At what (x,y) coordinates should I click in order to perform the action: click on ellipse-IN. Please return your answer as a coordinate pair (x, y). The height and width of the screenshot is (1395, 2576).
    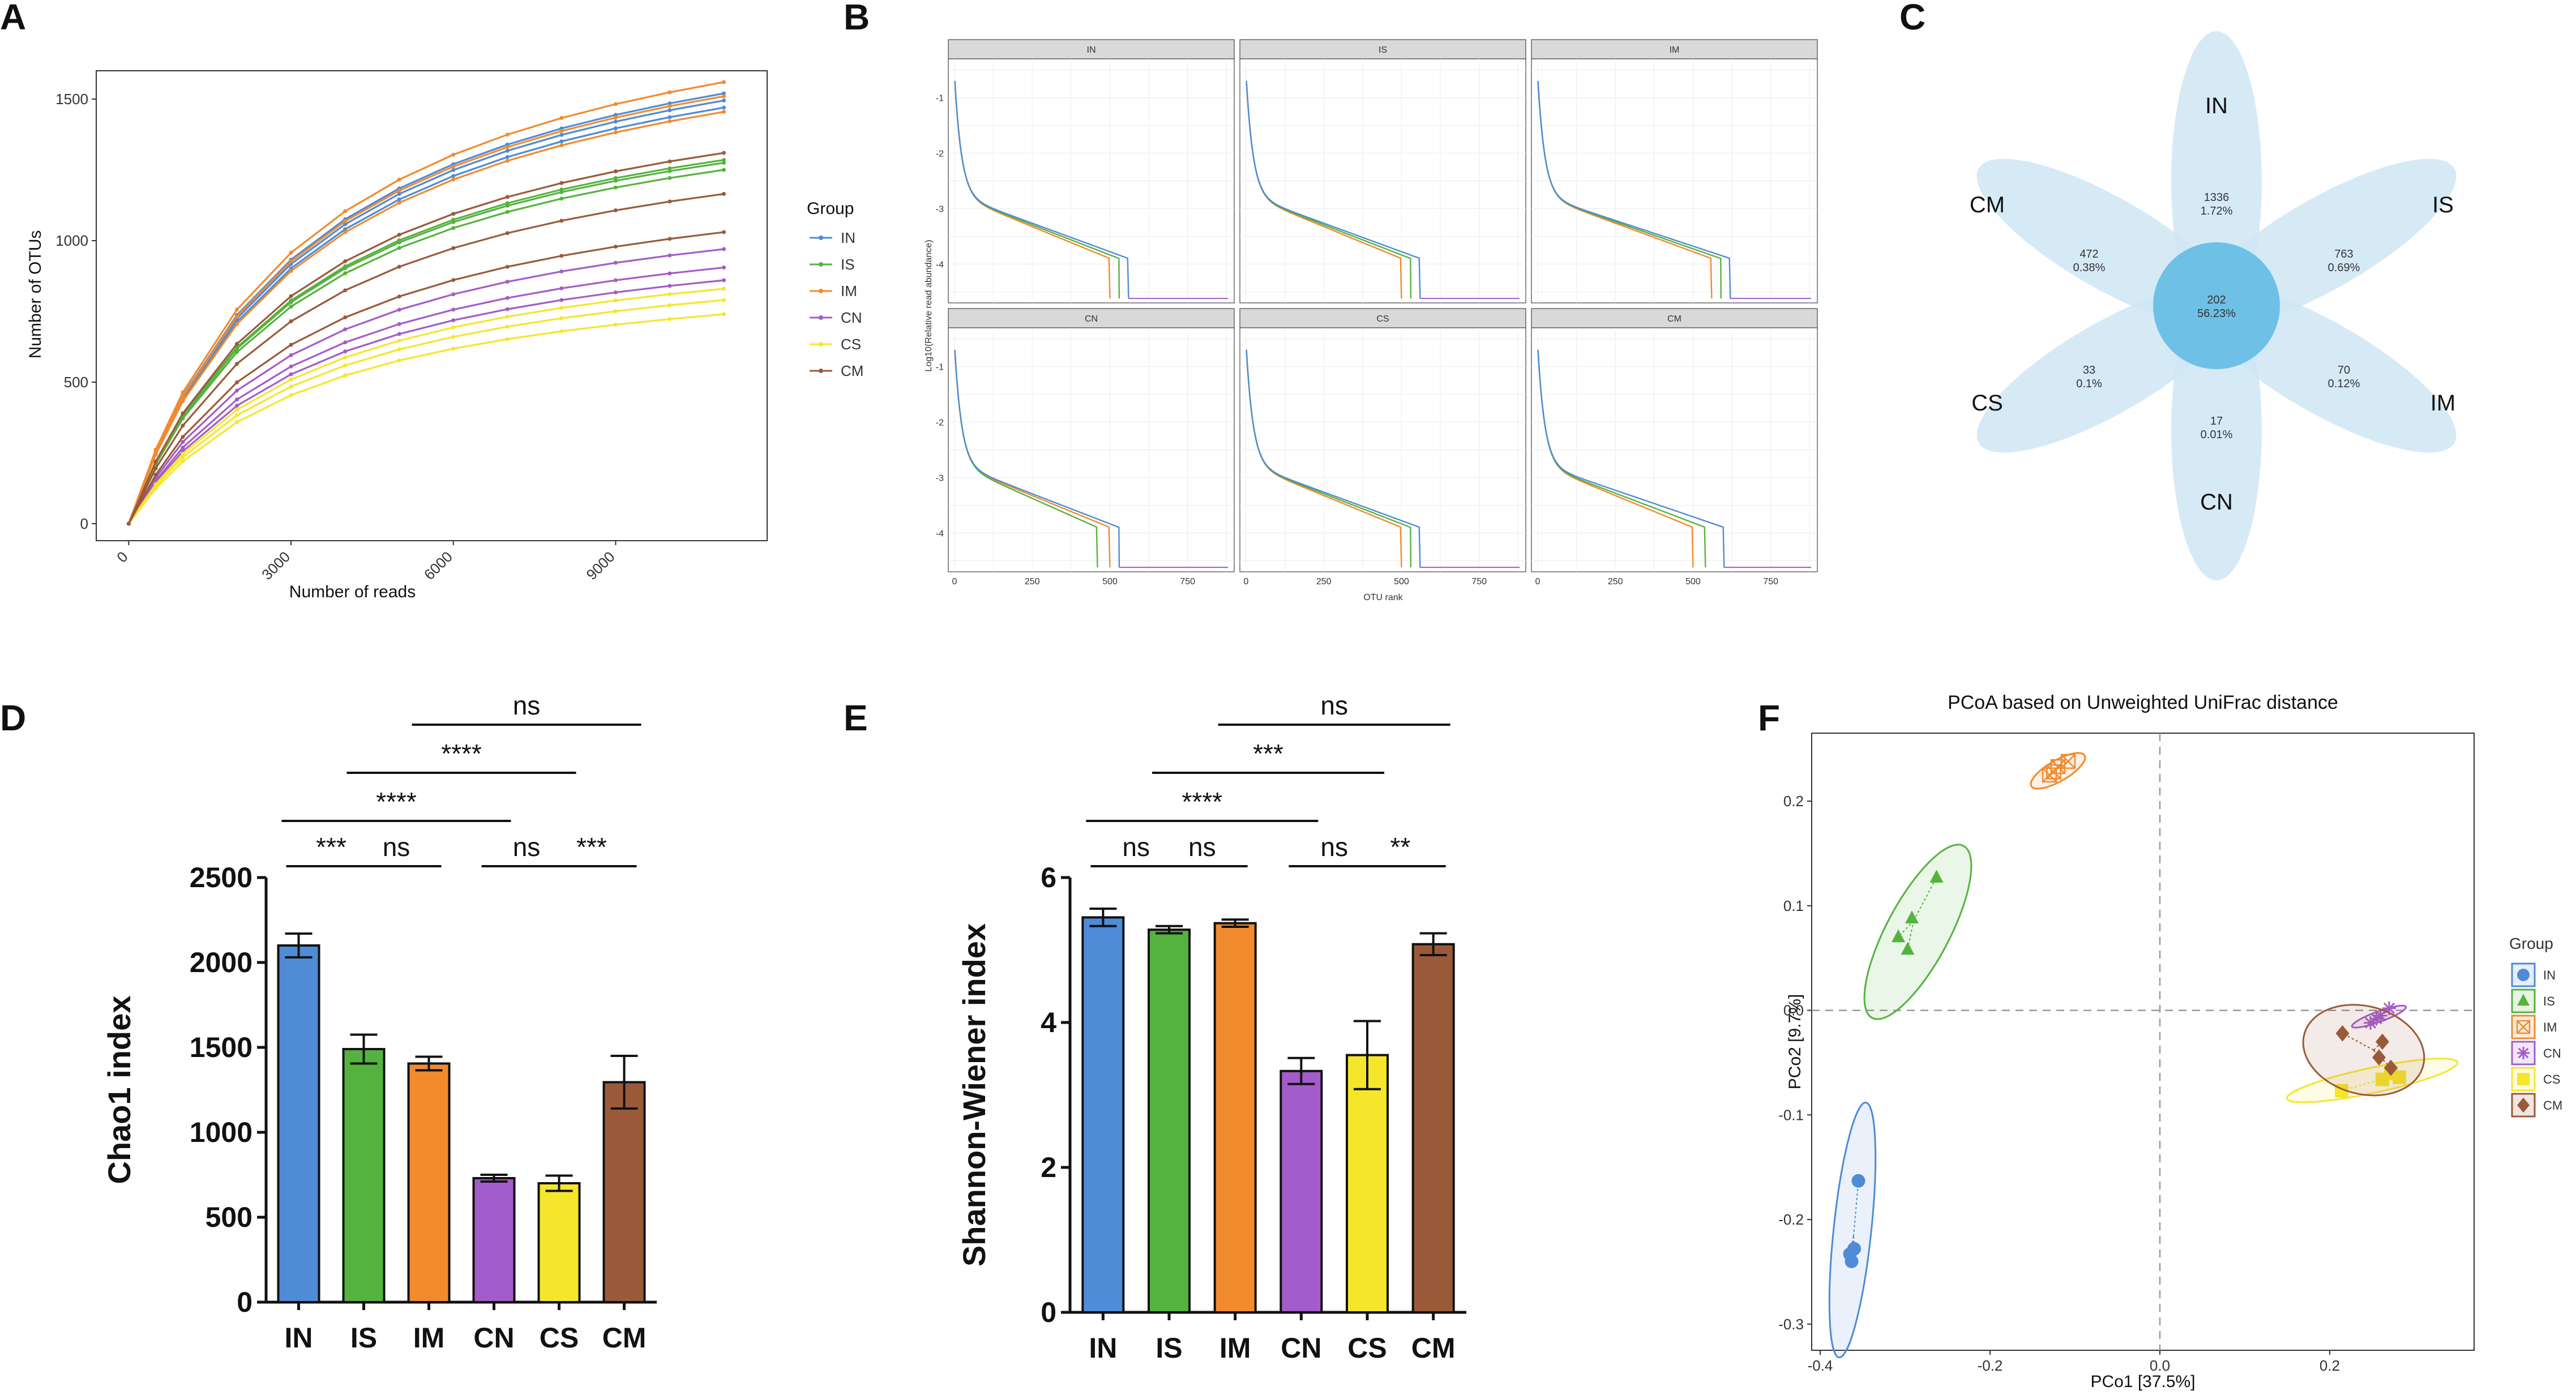
    Looking at the image, I should click on (1852, 1230).